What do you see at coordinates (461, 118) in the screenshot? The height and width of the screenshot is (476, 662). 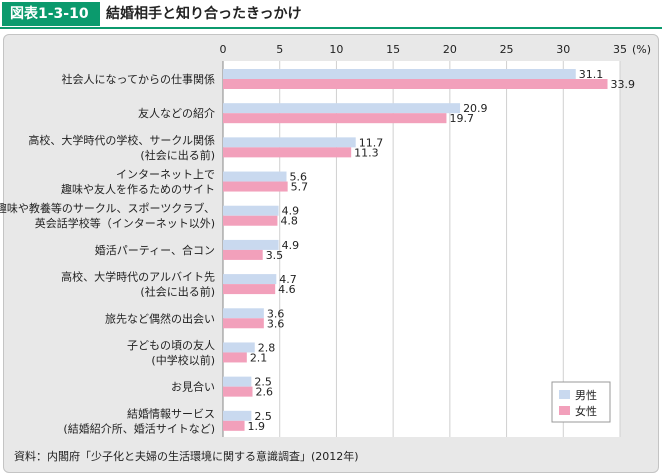 I see `data-label: 19.7` at bounding box center [461, 118].